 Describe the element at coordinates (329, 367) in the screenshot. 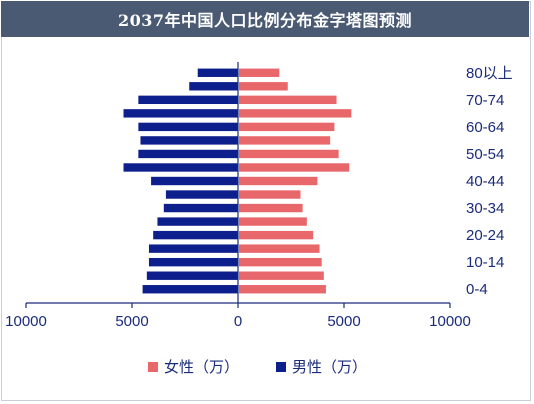

I see `legend-label-male: 男性（万）` at that location.